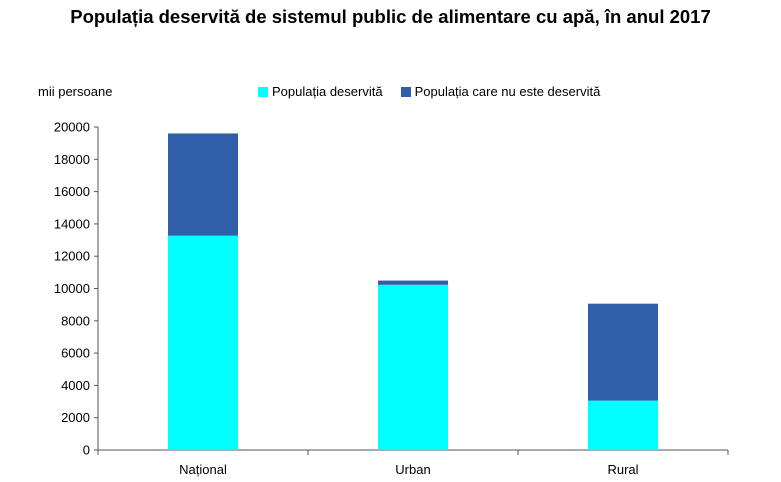  Describe the element at coordinates (75, 385) in the screenshot. I see `y-tick-label: 4000` at that location.